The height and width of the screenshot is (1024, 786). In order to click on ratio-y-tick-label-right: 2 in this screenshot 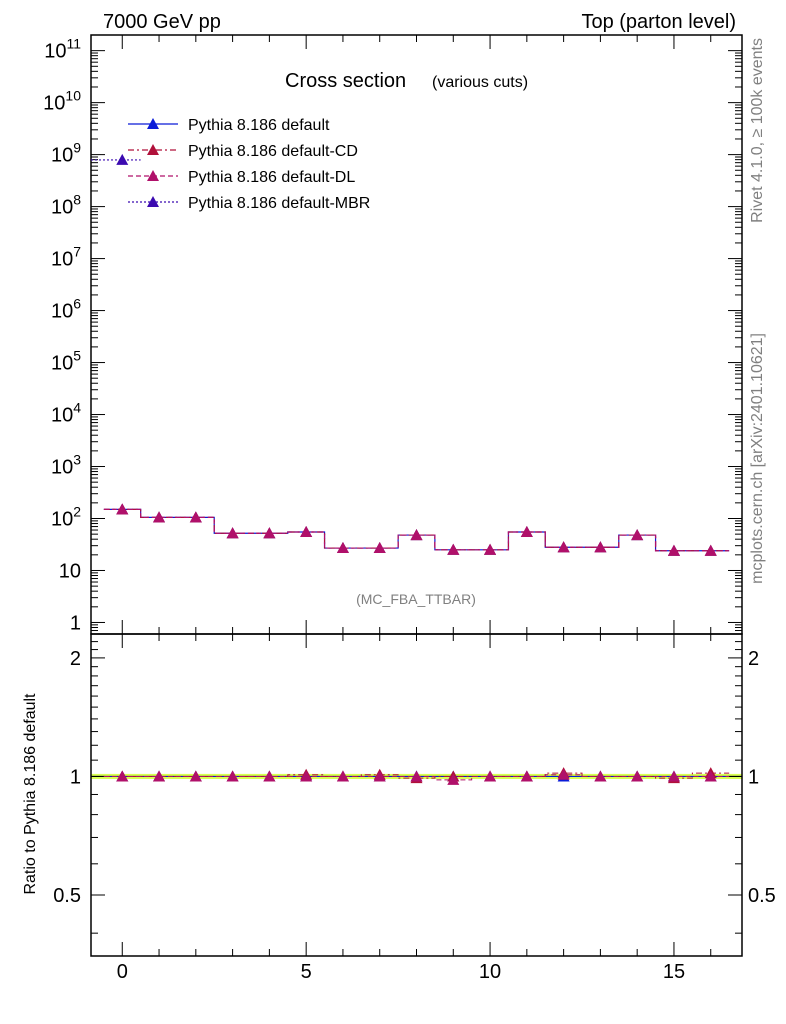, I will do `click(753, 659)`.